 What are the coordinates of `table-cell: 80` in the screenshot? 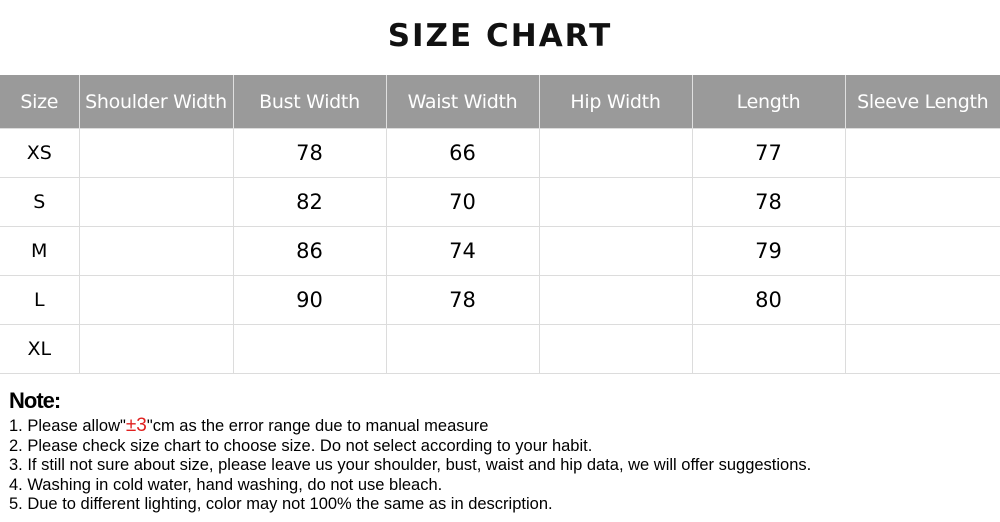 It's located at (768, 300).